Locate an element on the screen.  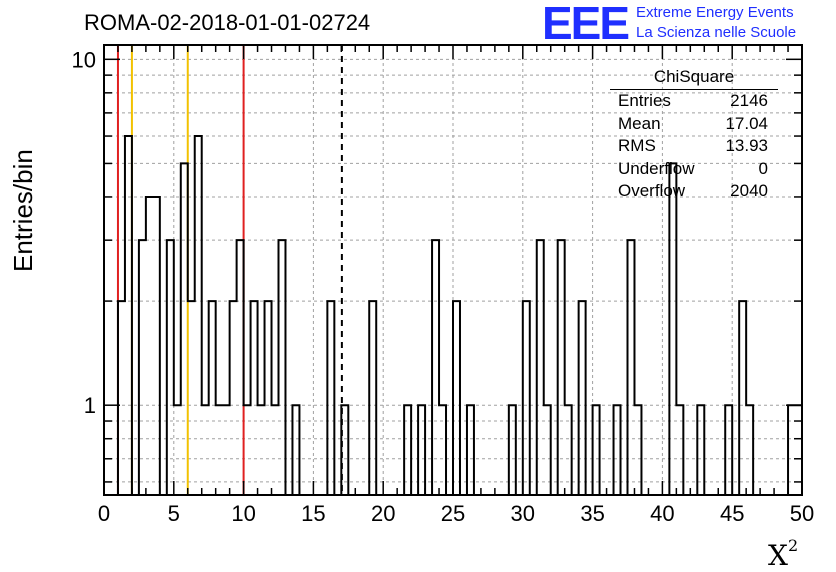
brand-line-2: La Scienza nelle Scuole is located at coordinates (716, 32).